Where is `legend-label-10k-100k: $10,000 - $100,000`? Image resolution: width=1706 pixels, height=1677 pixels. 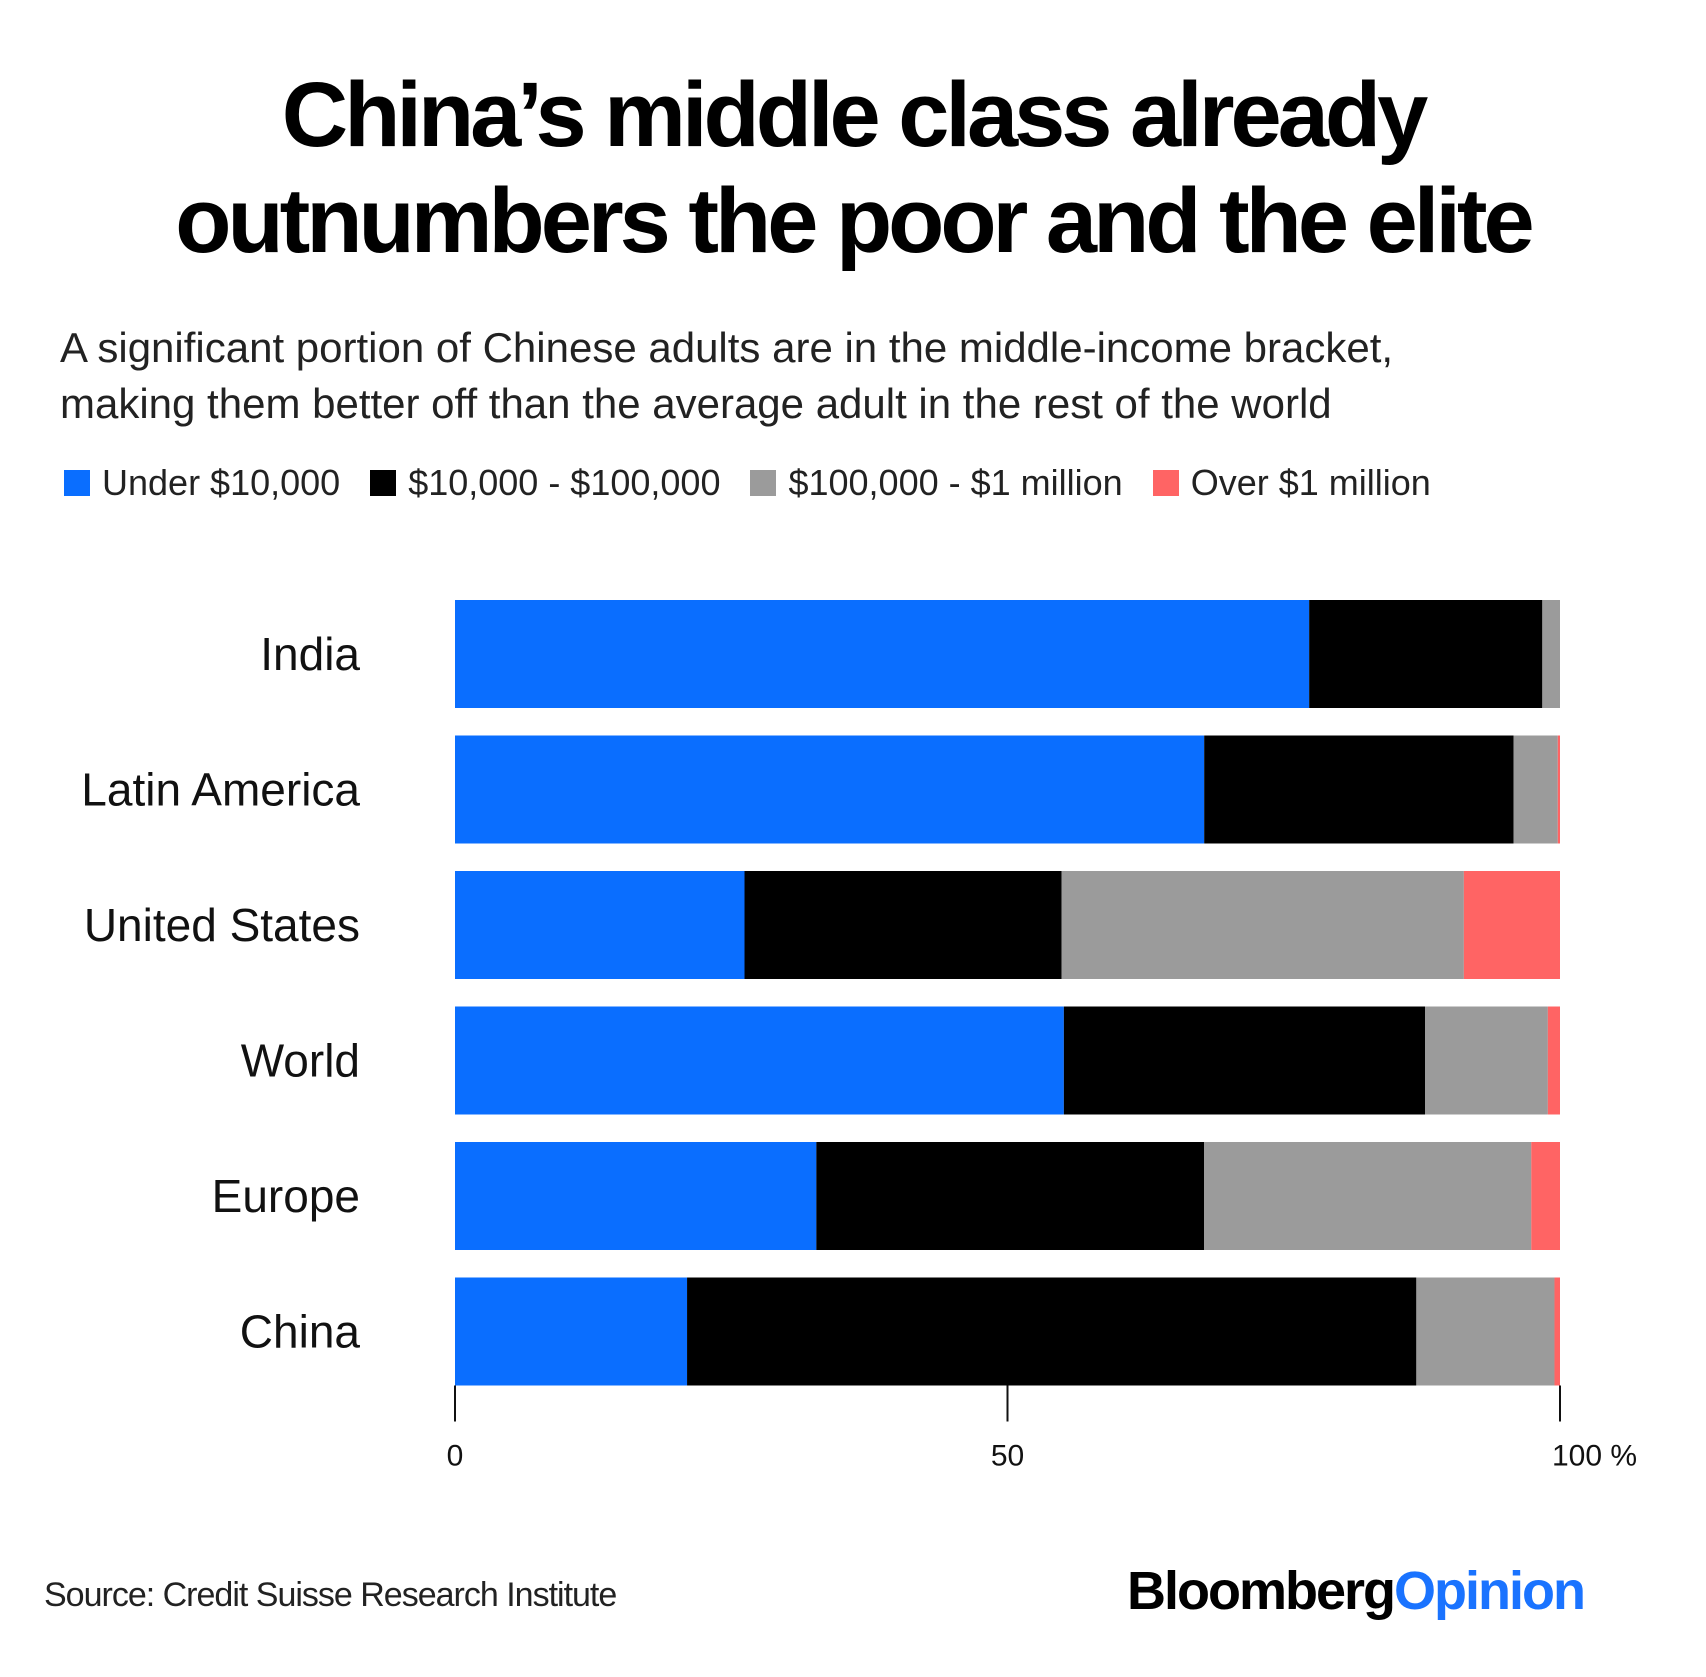
legend-label-10k-100k: $10,000 - $100,000 is located at coordinates (564, 482).